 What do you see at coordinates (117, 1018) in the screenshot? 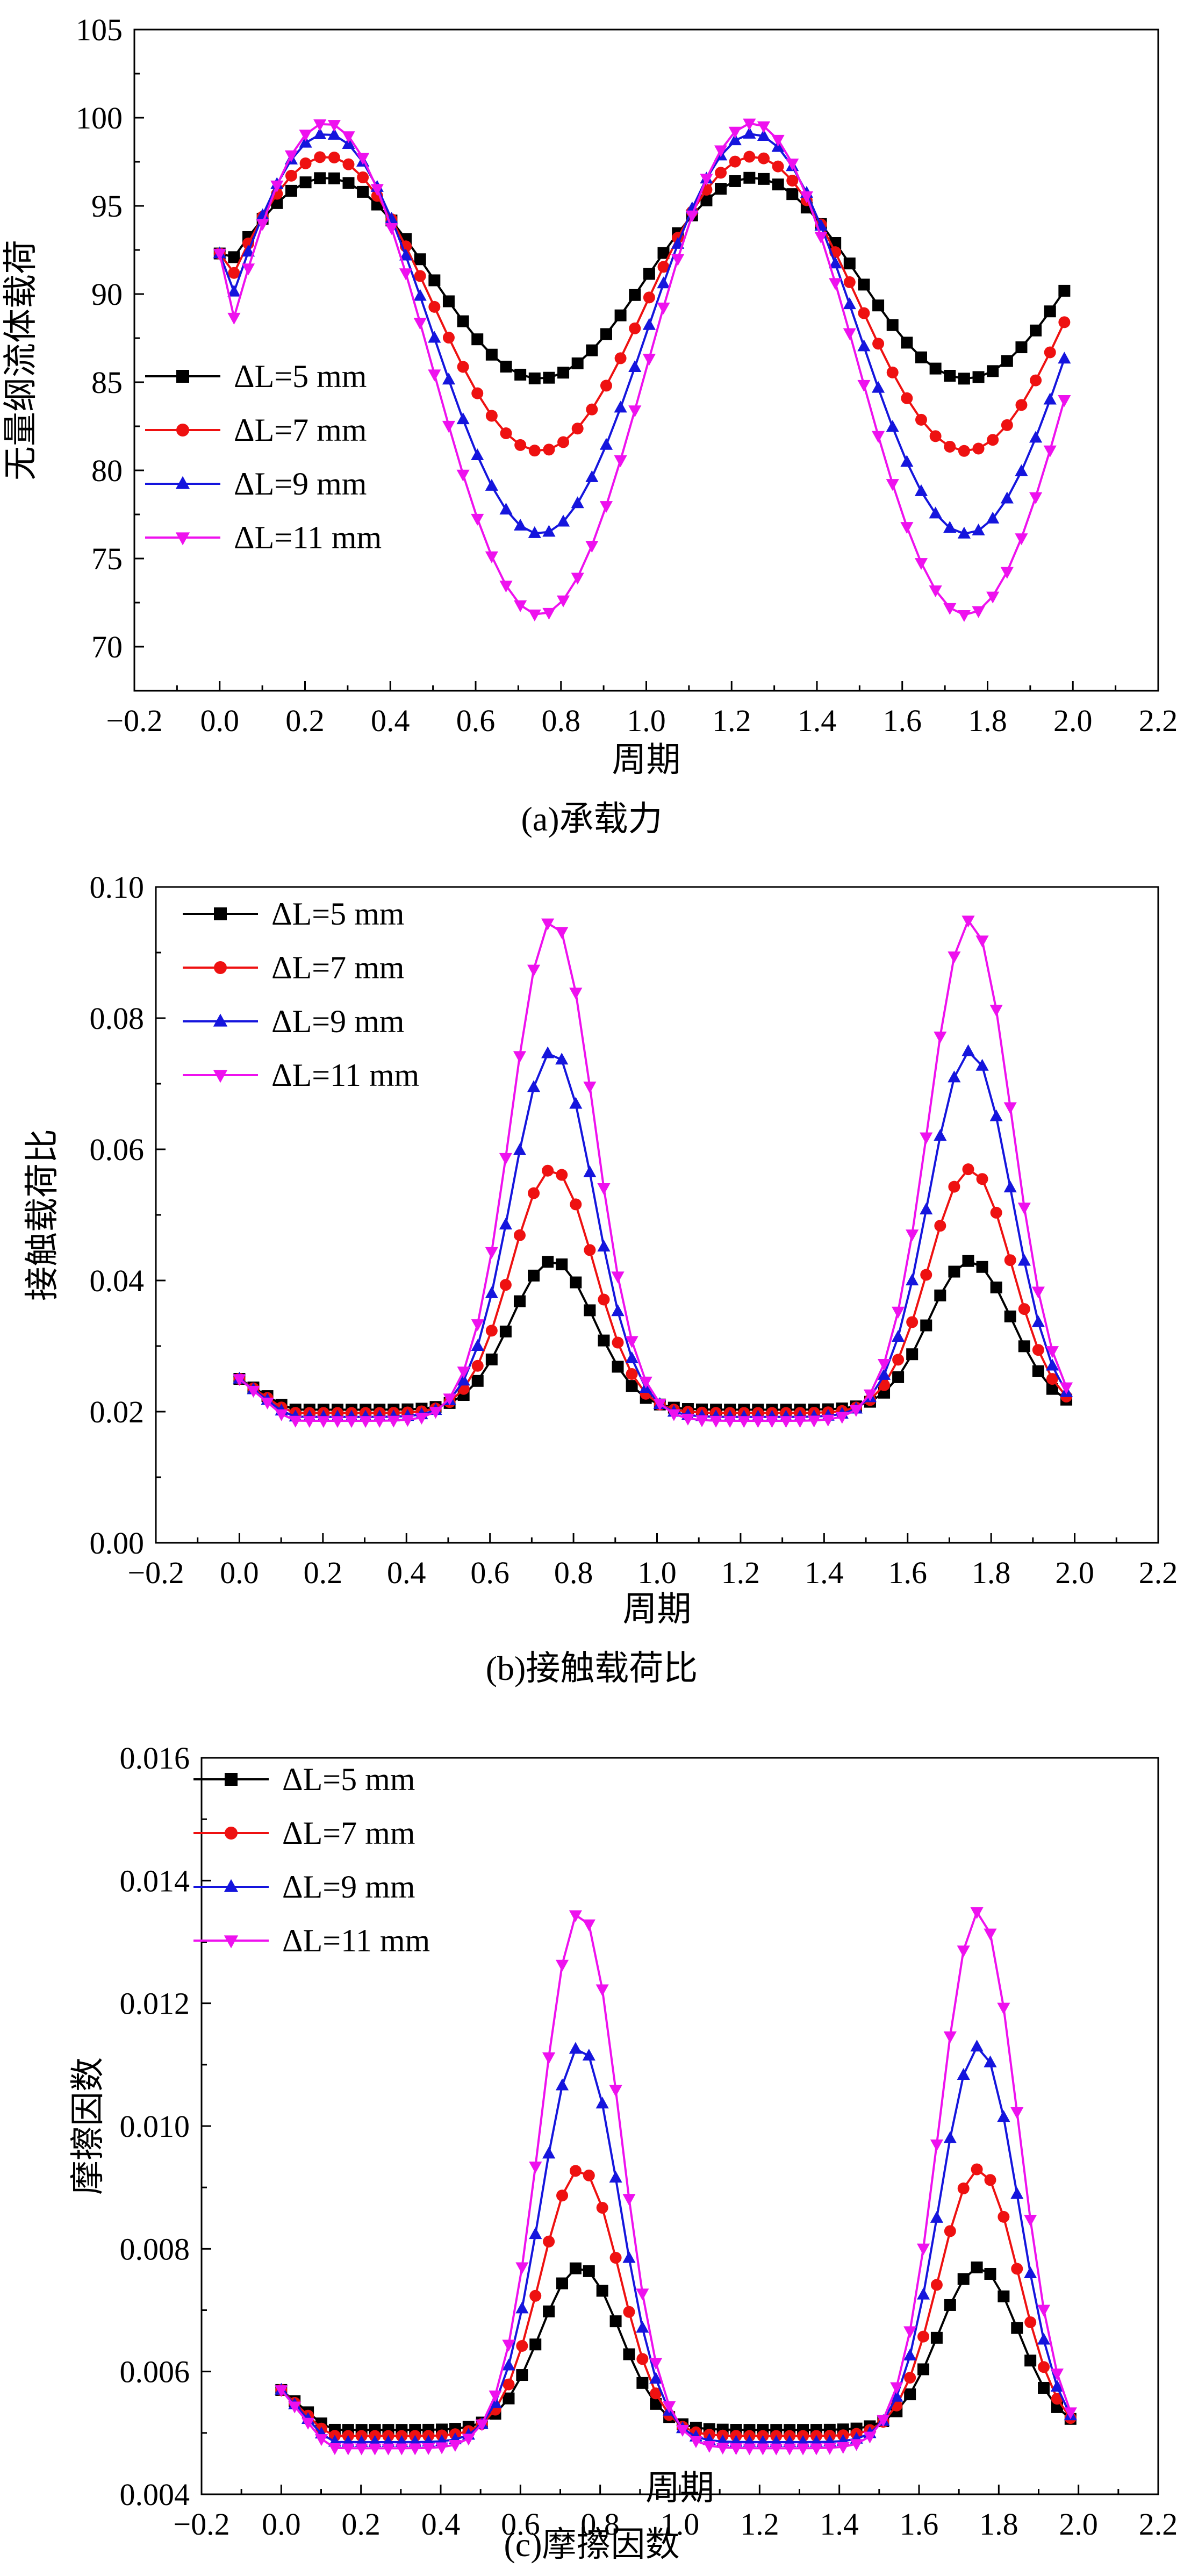
I see `y-tick-label: 0.08` at bounding box center [117, 1018].